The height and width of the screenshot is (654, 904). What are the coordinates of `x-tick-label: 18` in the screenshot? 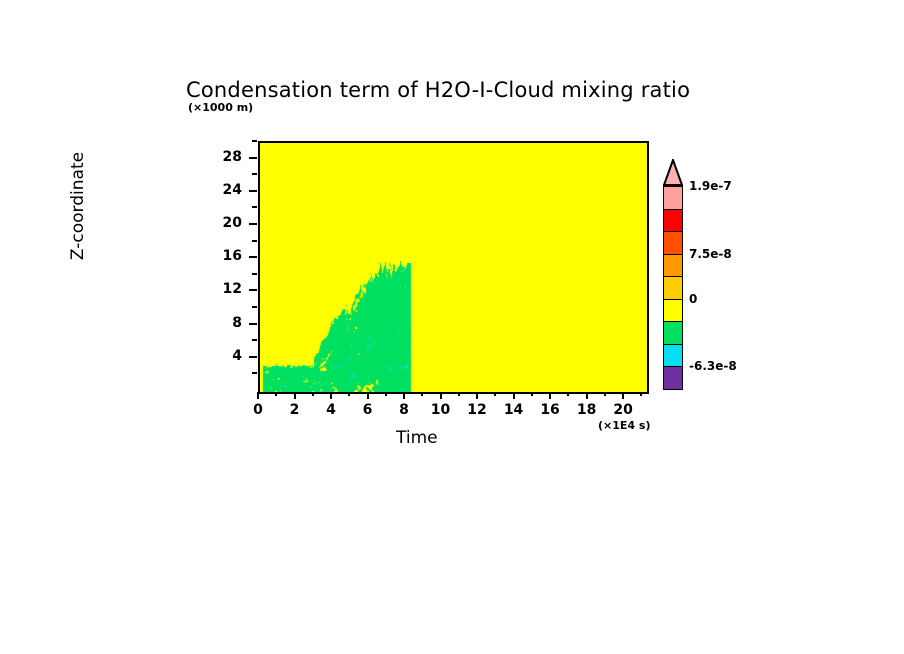 It's located at (586, 410).